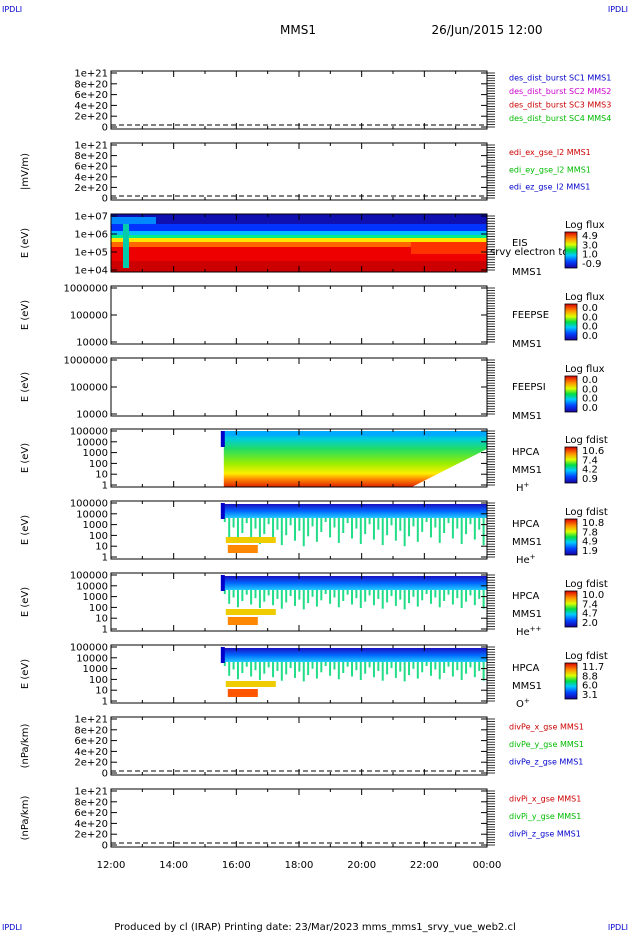 This screenshot has width=630, height=934. What do you see at coordinates (355, 433) in the screenshot?
I see `hpca-h-topband` at bounding box center [355, 433].